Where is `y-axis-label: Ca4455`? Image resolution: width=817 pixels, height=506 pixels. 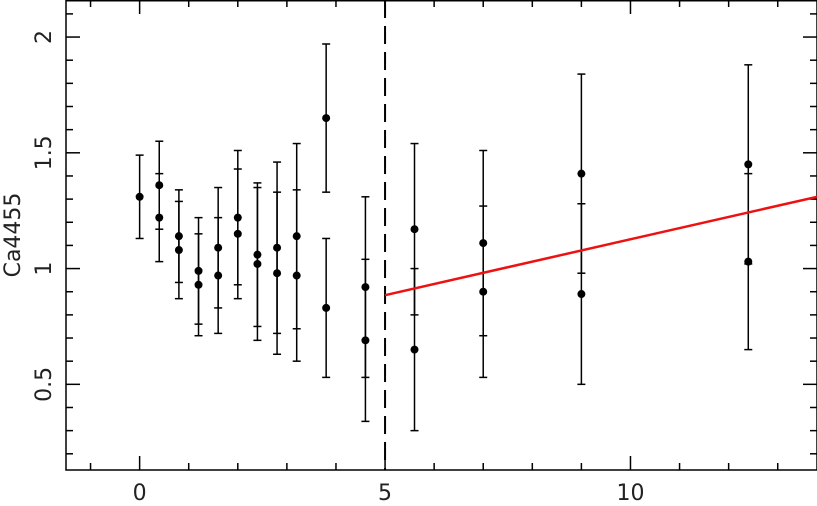
y-axis-label: Ca4455 is located at coordinates (13, 235).